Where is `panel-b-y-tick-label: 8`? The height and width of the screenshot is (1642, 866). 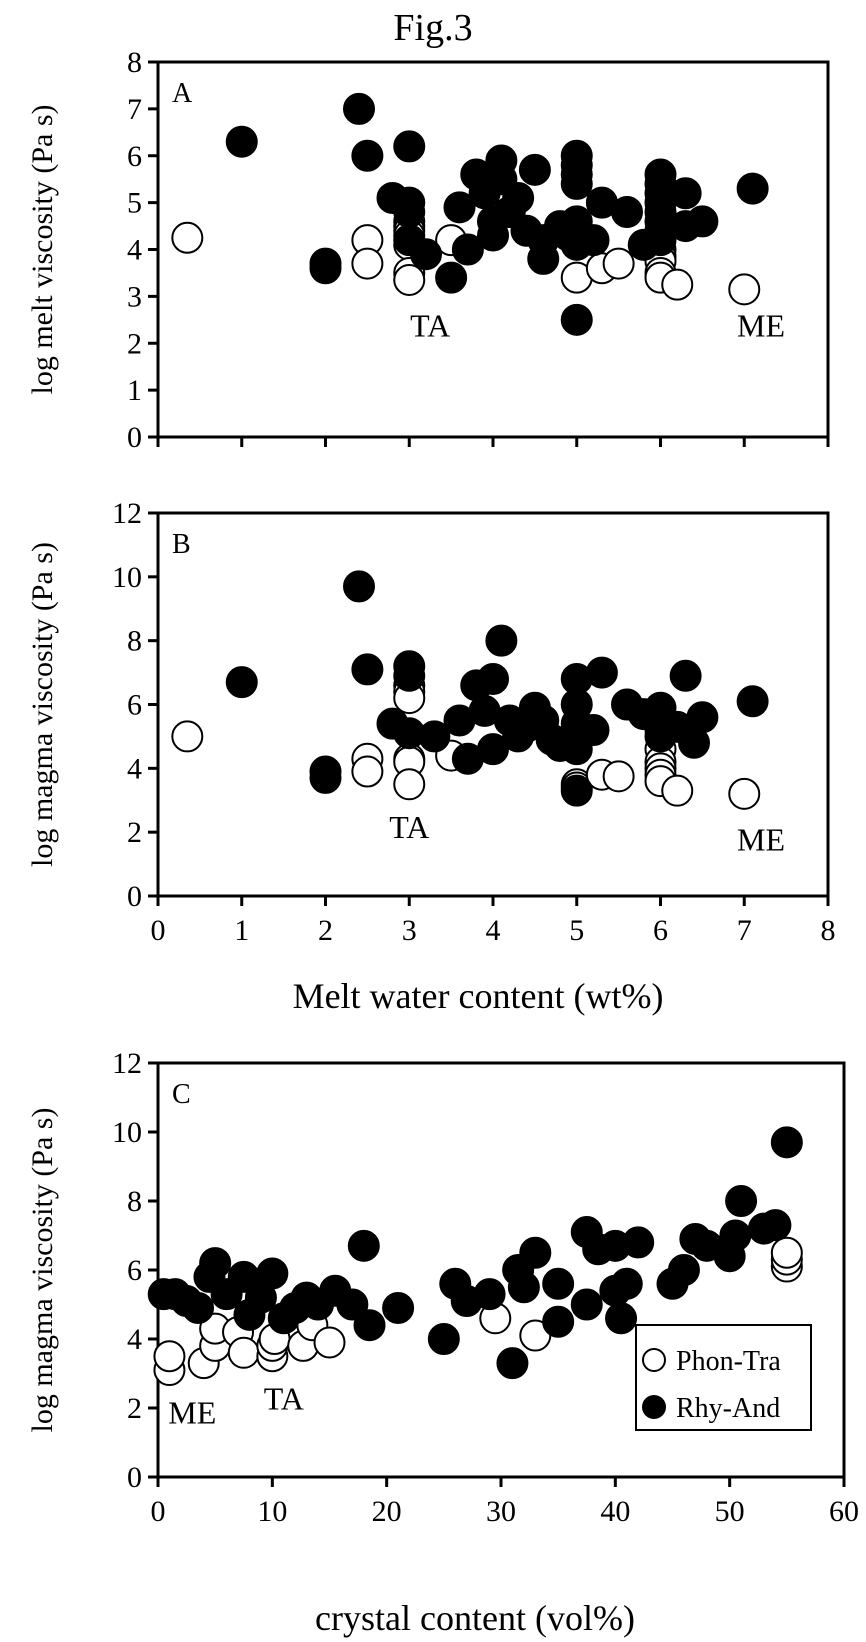
panel-b-y-tick-label: 8 is located at coordinates (134, 641).